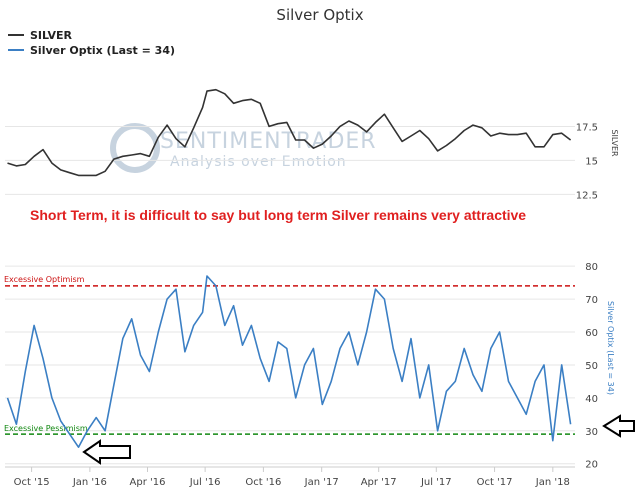  Describe the element at coordinates (618, 426) in the screenshot. I see `right-arrow-icon` at that location.